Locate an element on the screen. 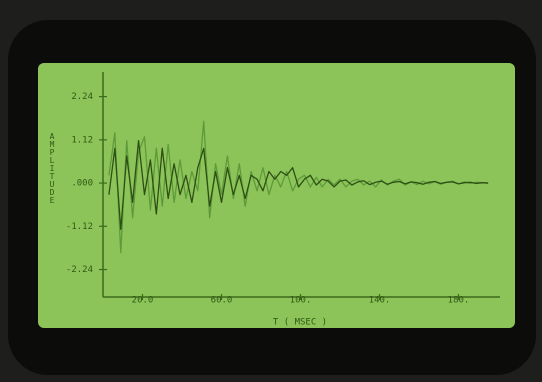  x-tick-label: 100. is located at coordinates (301, 301).